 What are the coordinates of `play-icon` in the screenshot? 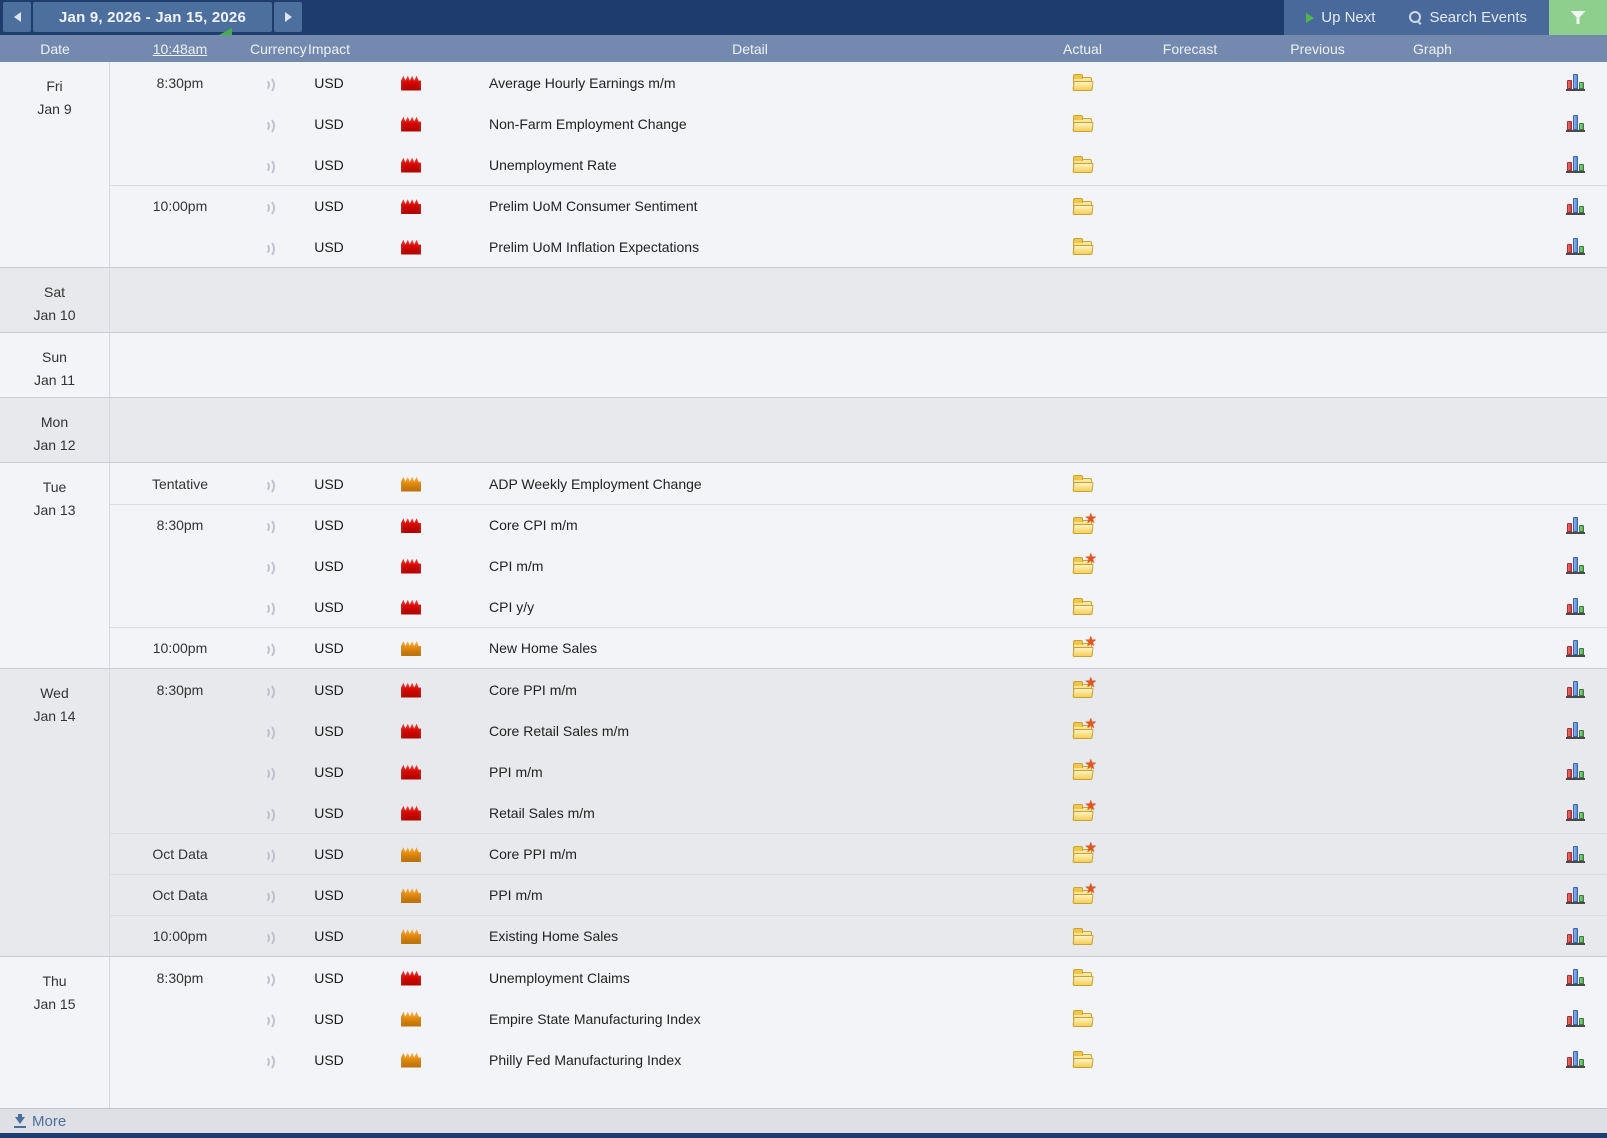 It's located at (1310, 17).